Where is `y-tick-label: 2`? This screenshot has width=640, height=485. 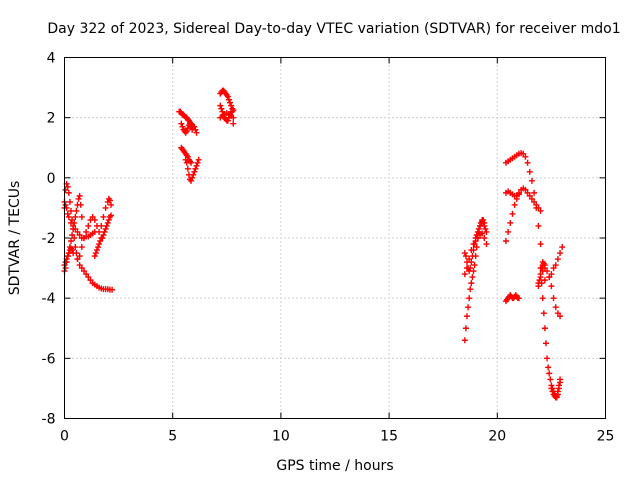
y-tick-label: 2 is located at coordinates (51, 119).